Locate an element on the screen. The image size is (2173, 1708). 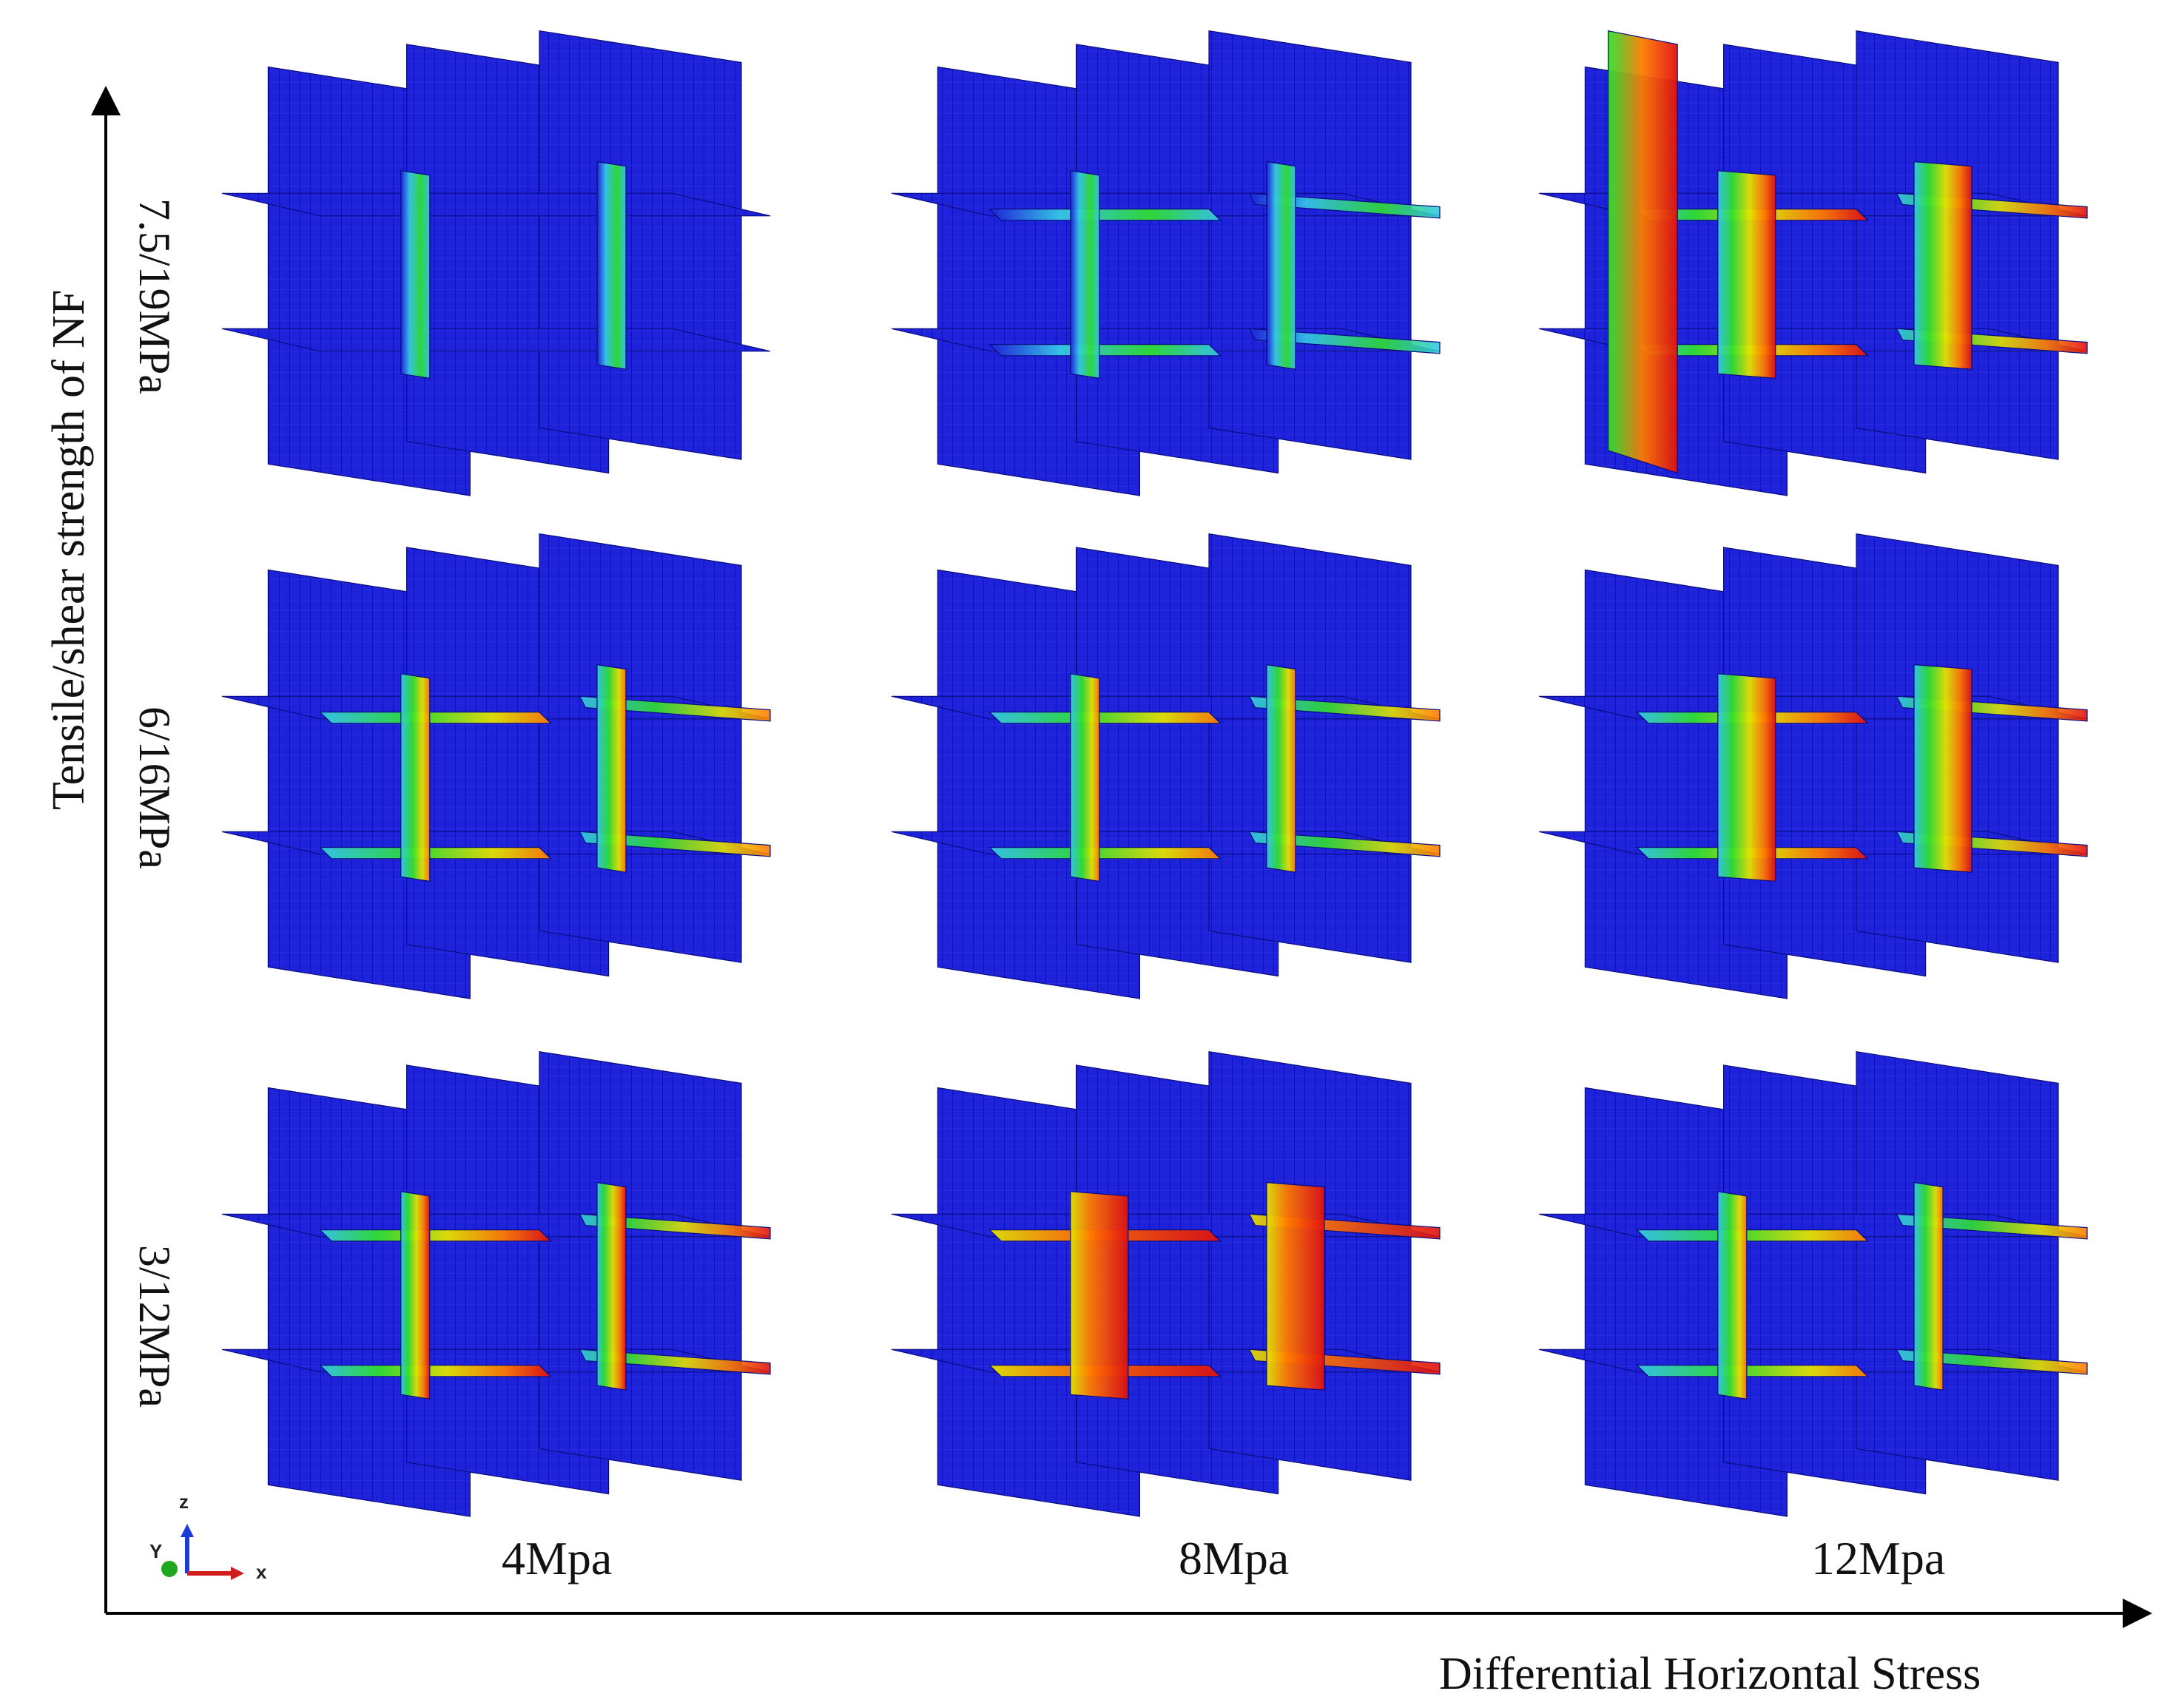
panel-r2-c2 is located at coordinates (1813, 1284).